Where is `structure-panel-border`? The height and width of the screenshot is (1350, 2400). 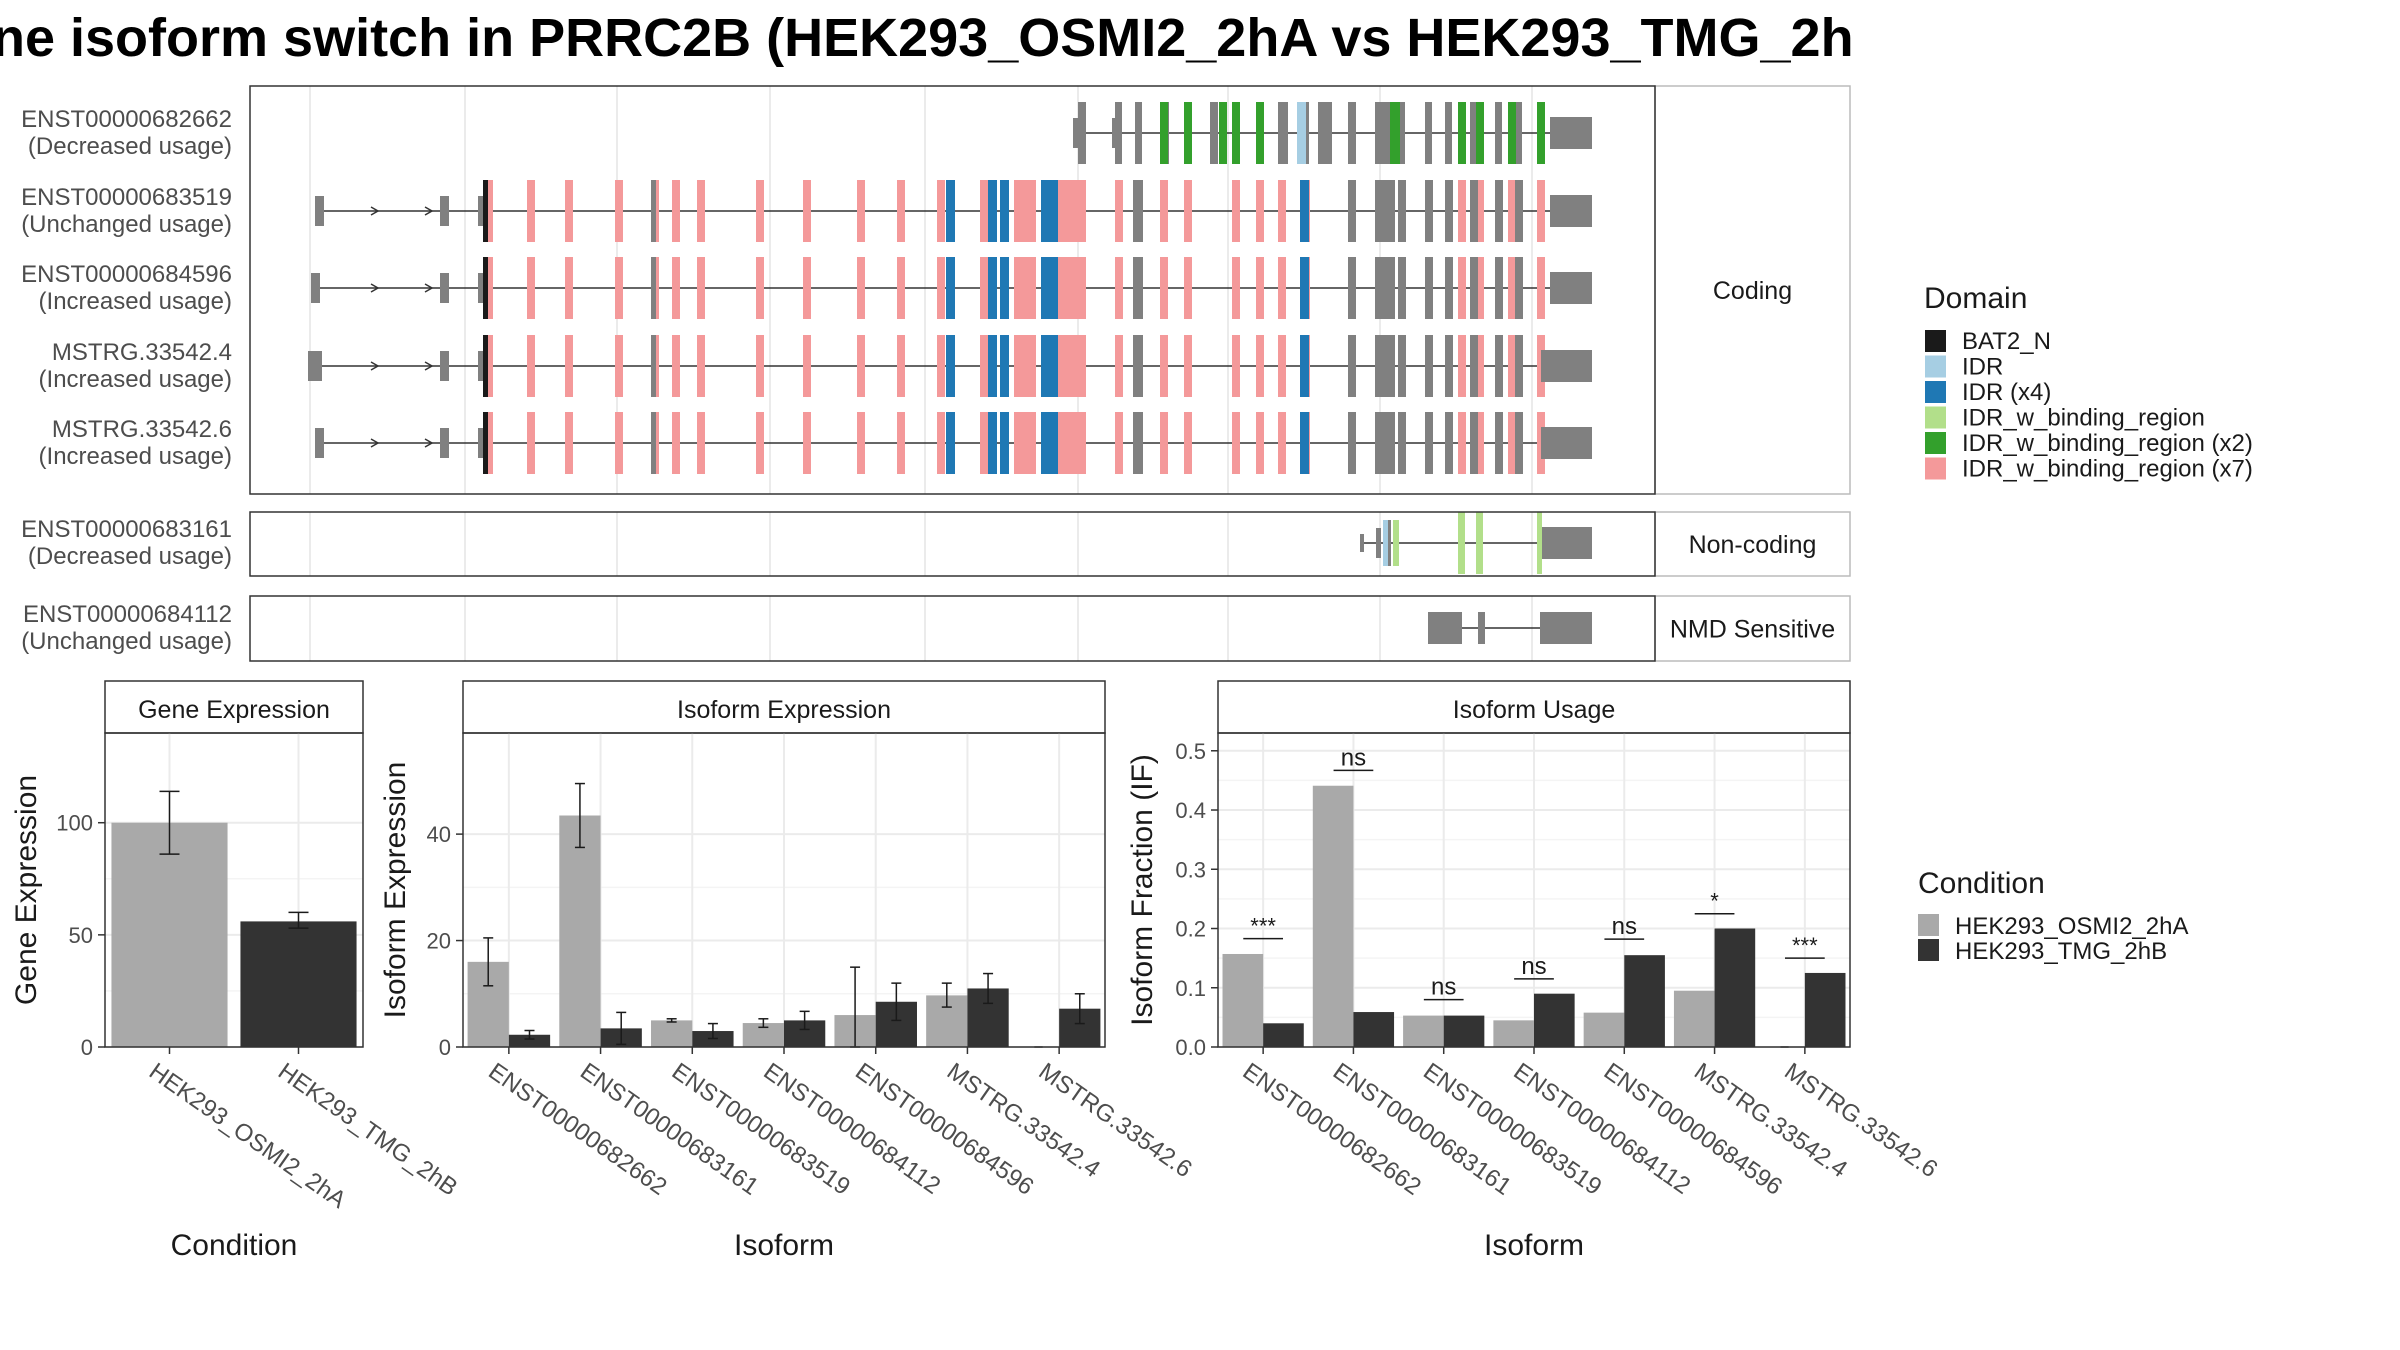 structure-panel-border is located at coordinates (952, 628).